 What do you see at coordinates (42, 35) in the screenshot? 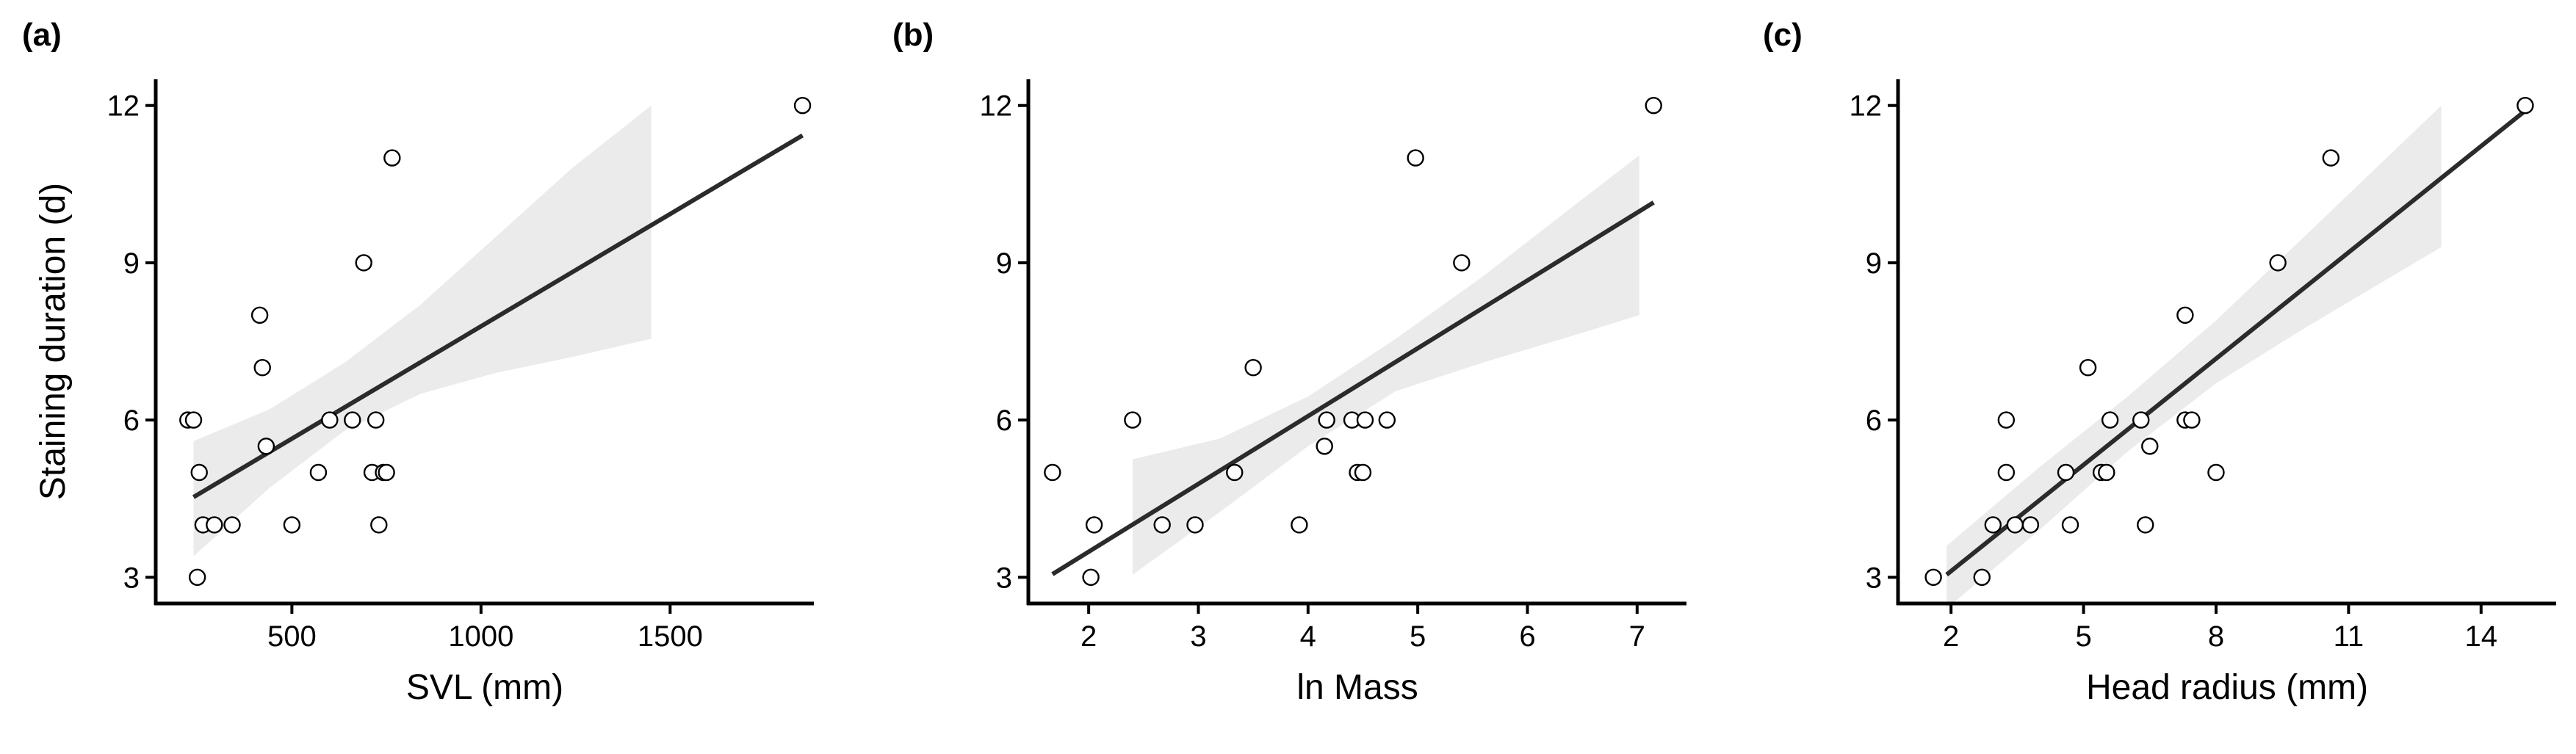
I see `panel-letter: (a)` at bounding box center [42, 35].